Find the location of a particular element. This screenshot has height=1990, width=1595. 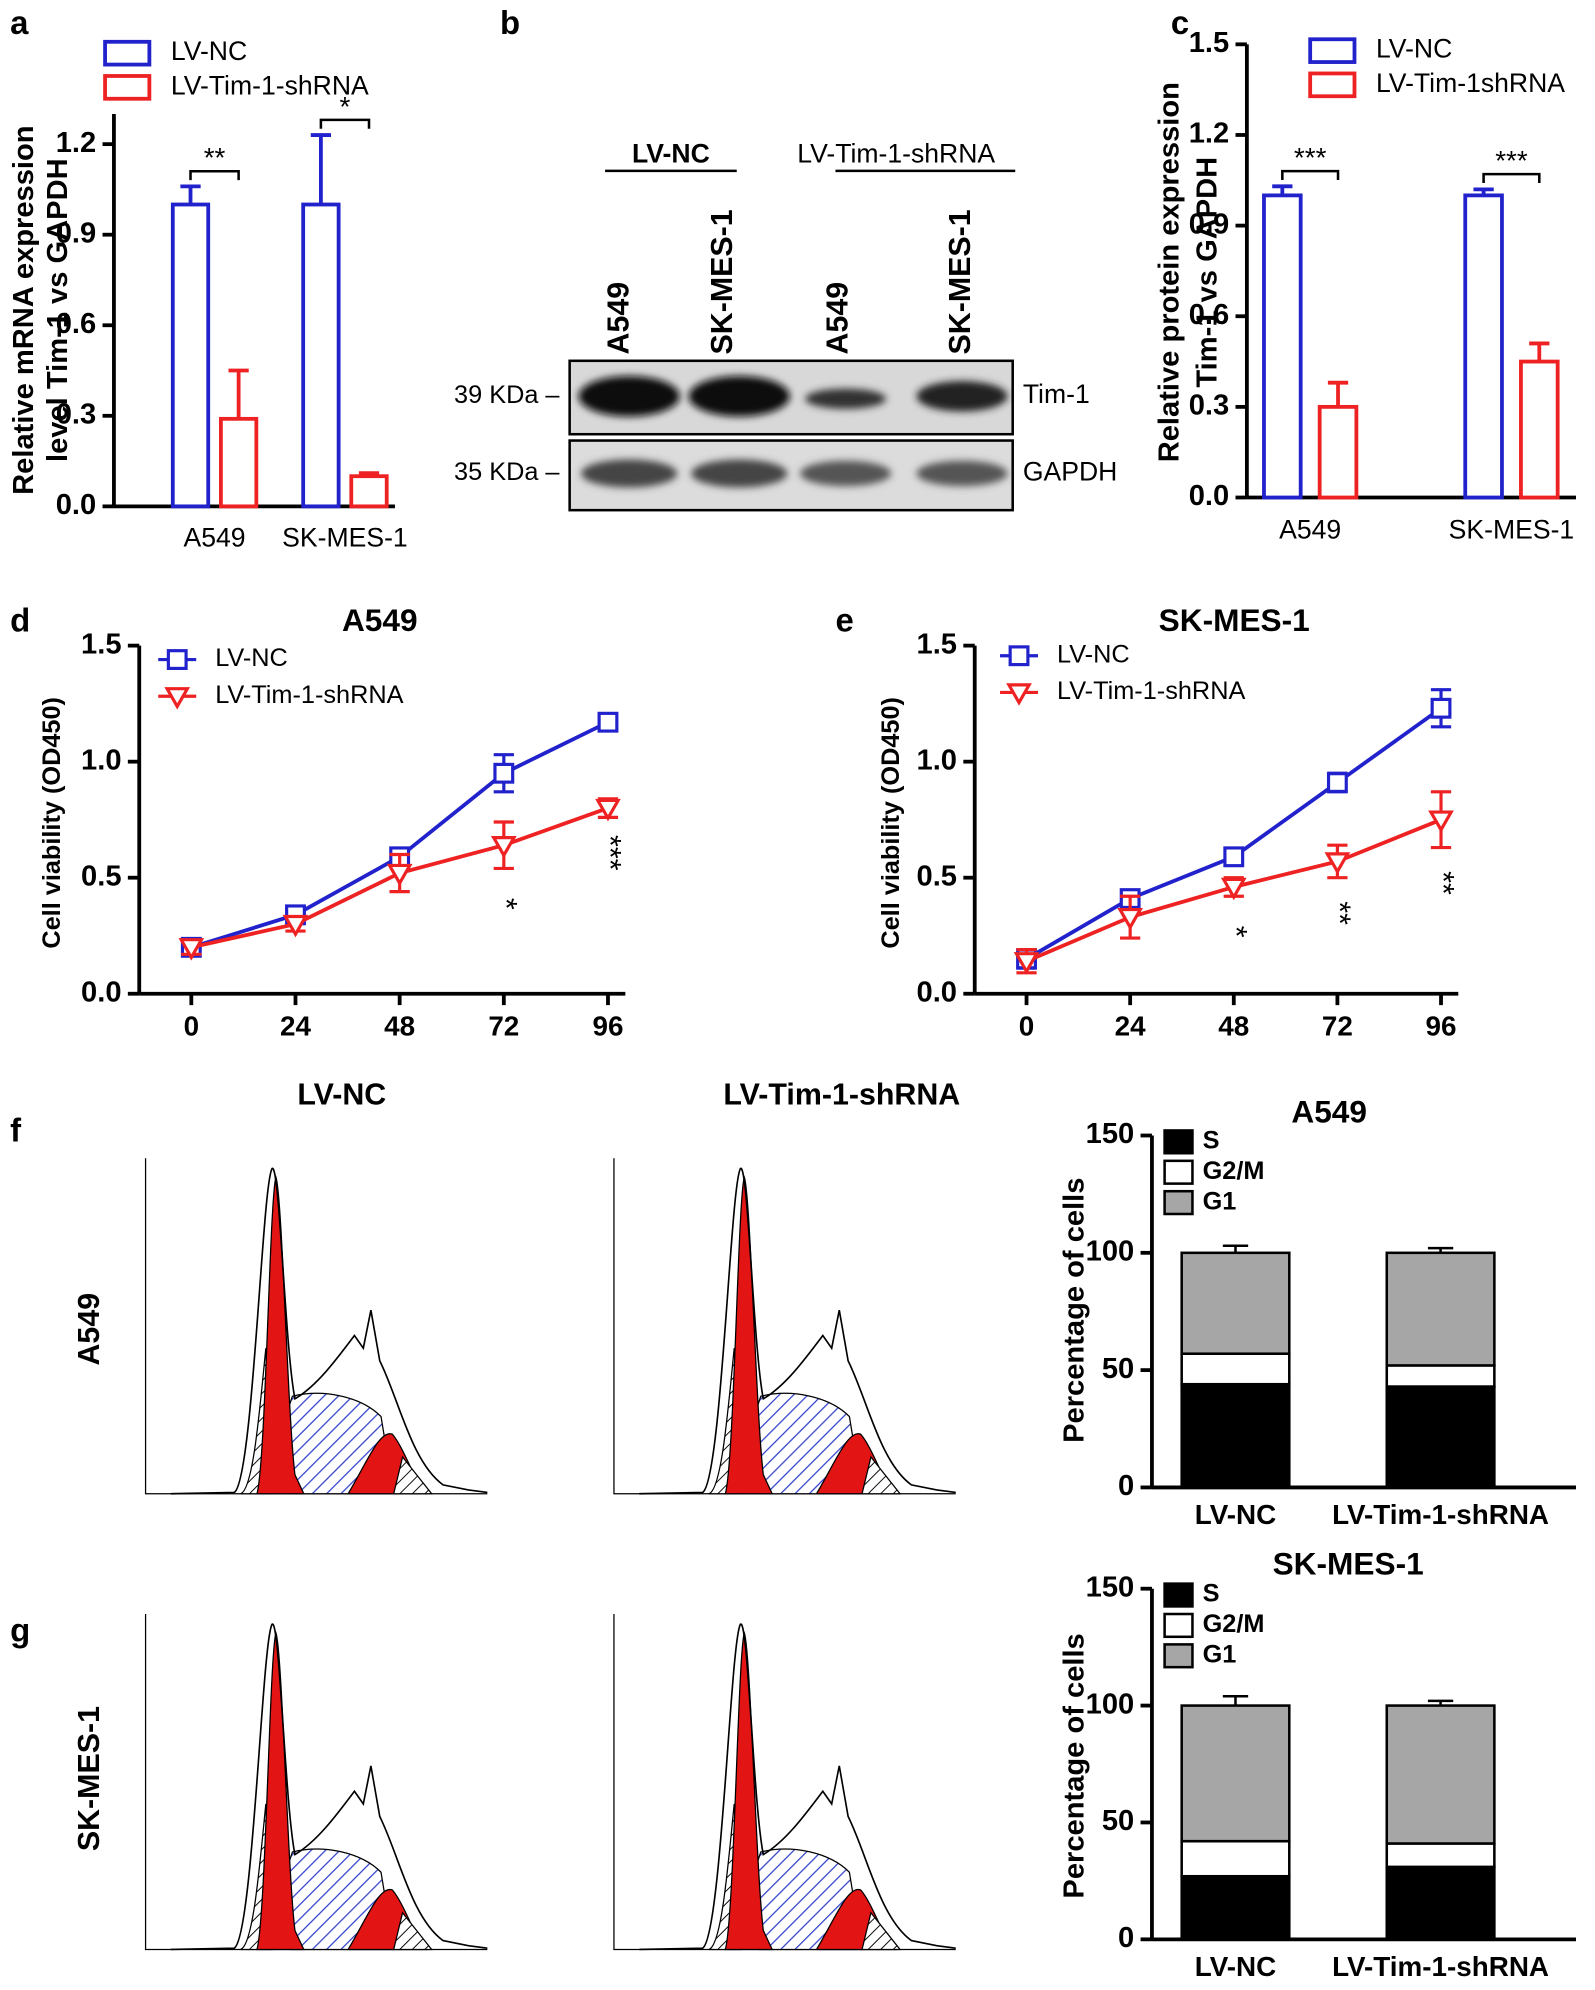

x-tick-label: 48 is located at coordinates (1233, 1025).